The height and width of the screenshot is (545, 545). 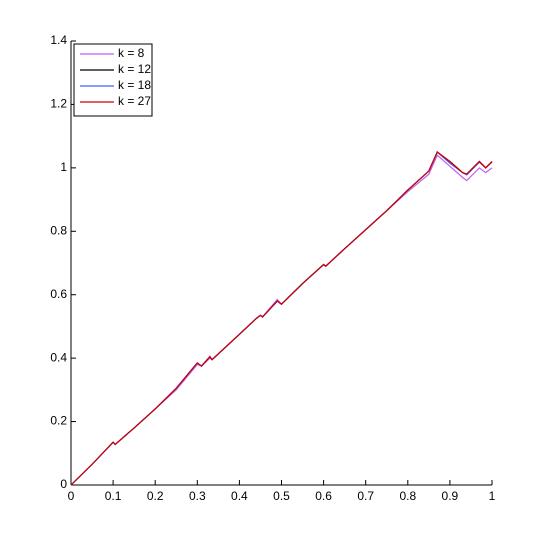 What do you see at coordinates (365, 496) in the screenshot?
I see `x-tick-label: 0.7` at bounding box center [365, 496].